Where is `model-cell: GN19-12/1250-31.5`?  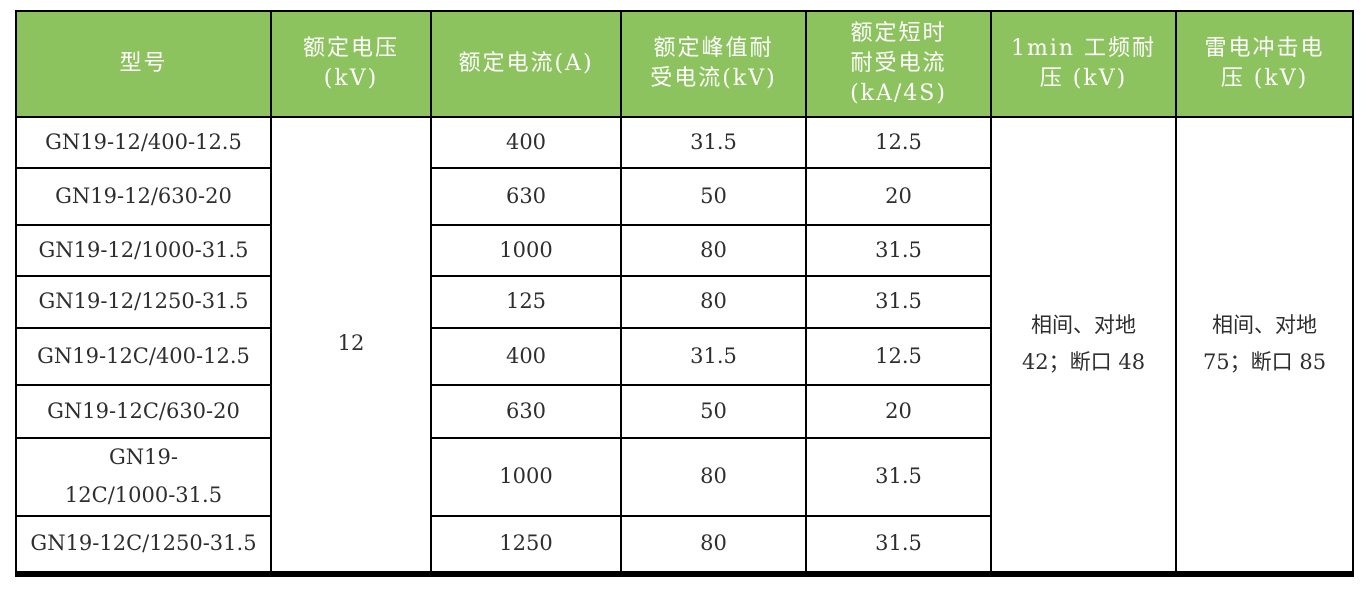 model-cell: GN19-12/1250-31.5 is located at coordinates (143, 302).